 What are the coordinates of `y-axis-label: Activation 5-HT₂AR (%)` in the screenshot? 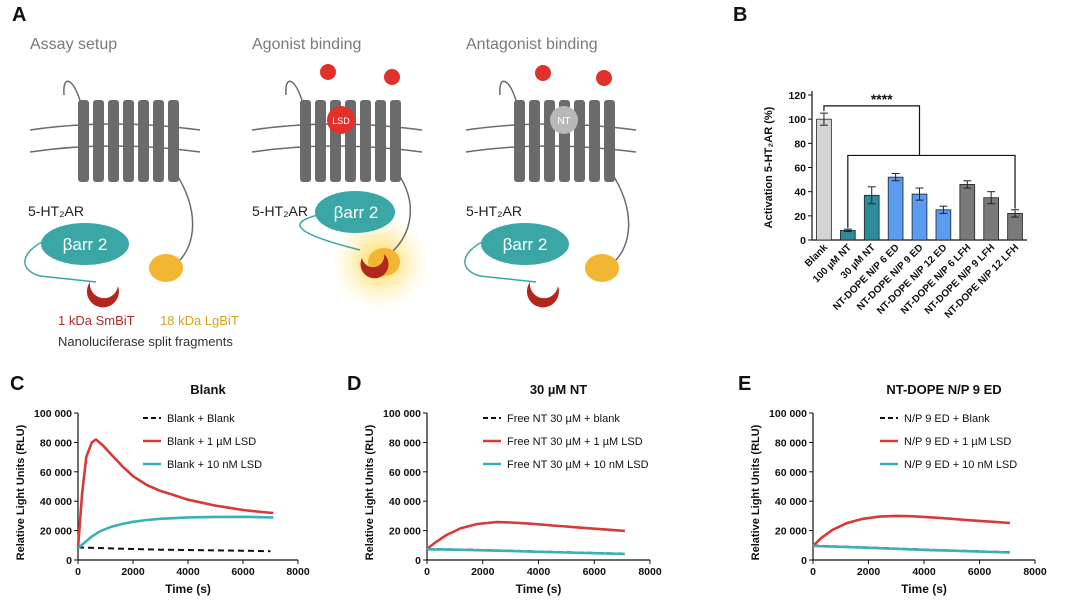 It's located at (769, 167).